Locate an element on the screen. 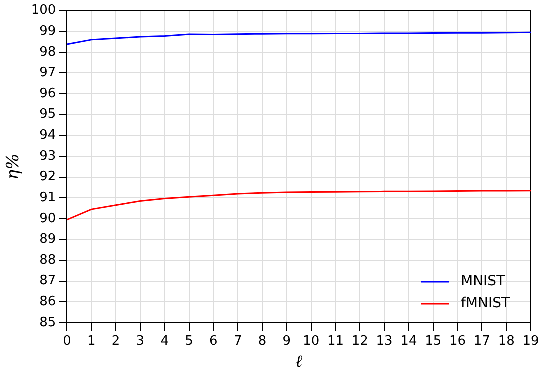  x-tick-label: 10 is located at coordinates (311, 342).